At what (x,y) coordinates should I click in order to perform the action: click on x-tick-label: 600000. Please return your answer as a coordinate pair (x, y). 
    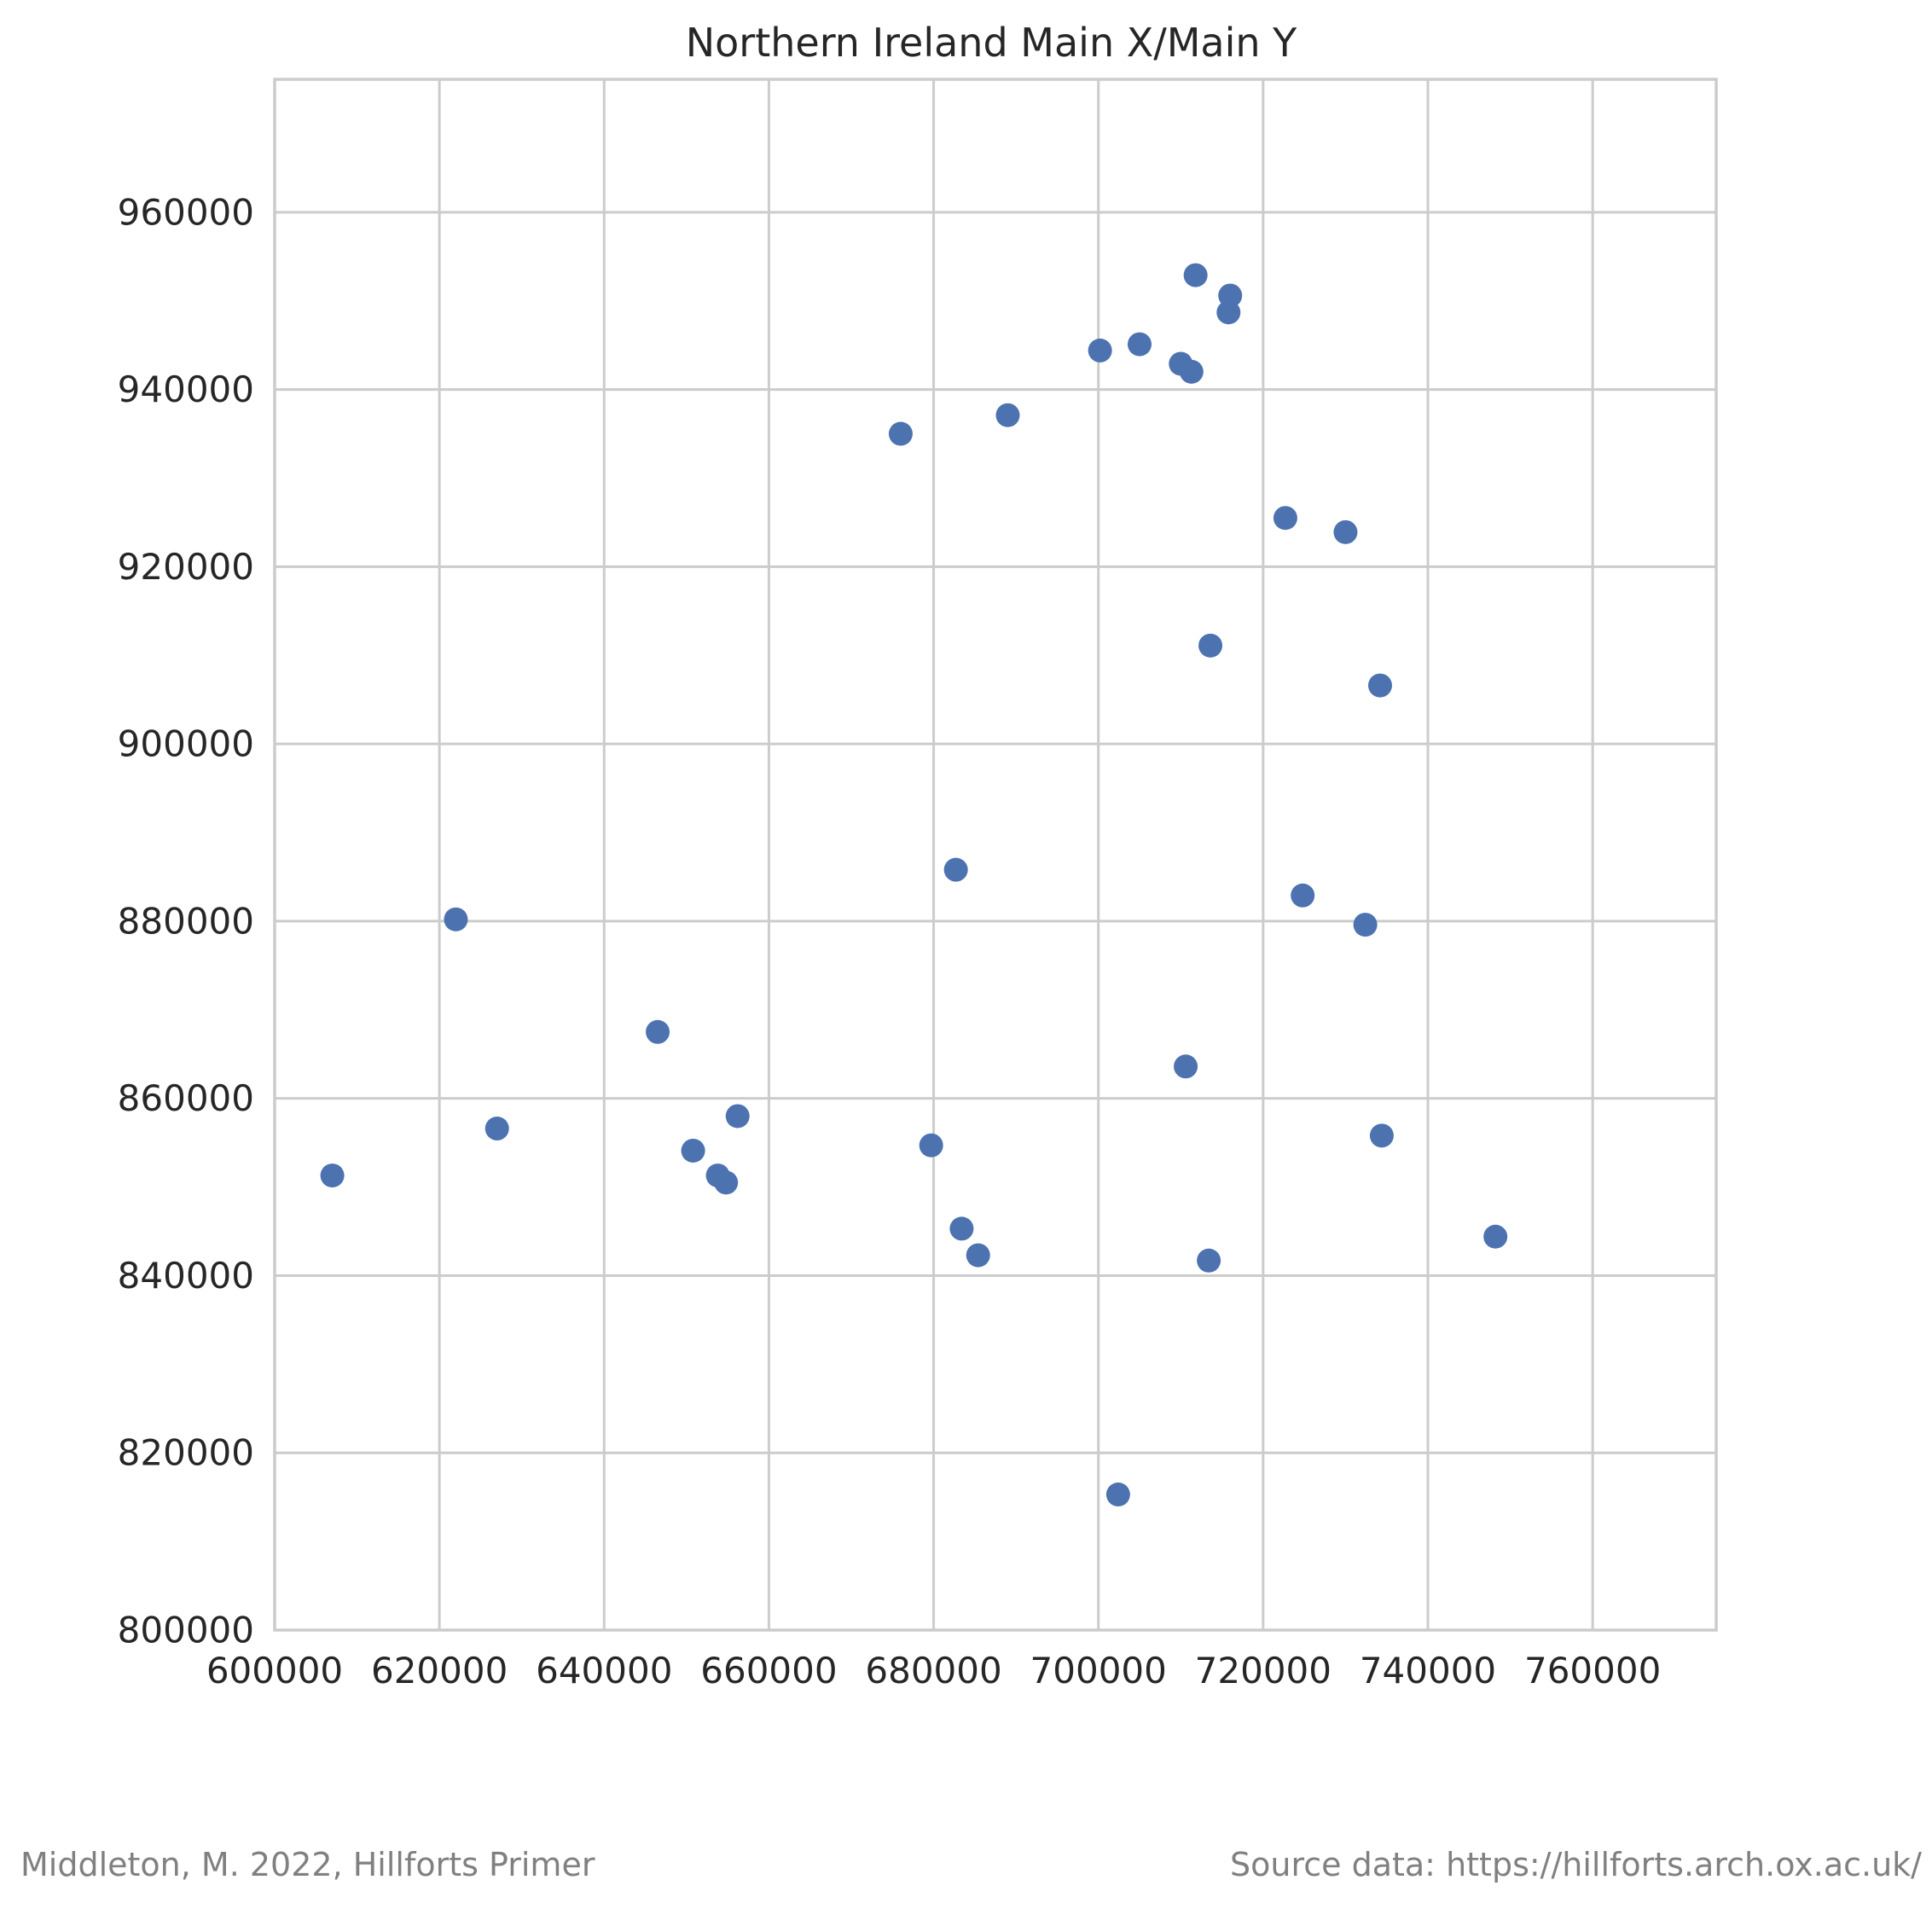
    Looking at the image, I should click on (274, 1670).